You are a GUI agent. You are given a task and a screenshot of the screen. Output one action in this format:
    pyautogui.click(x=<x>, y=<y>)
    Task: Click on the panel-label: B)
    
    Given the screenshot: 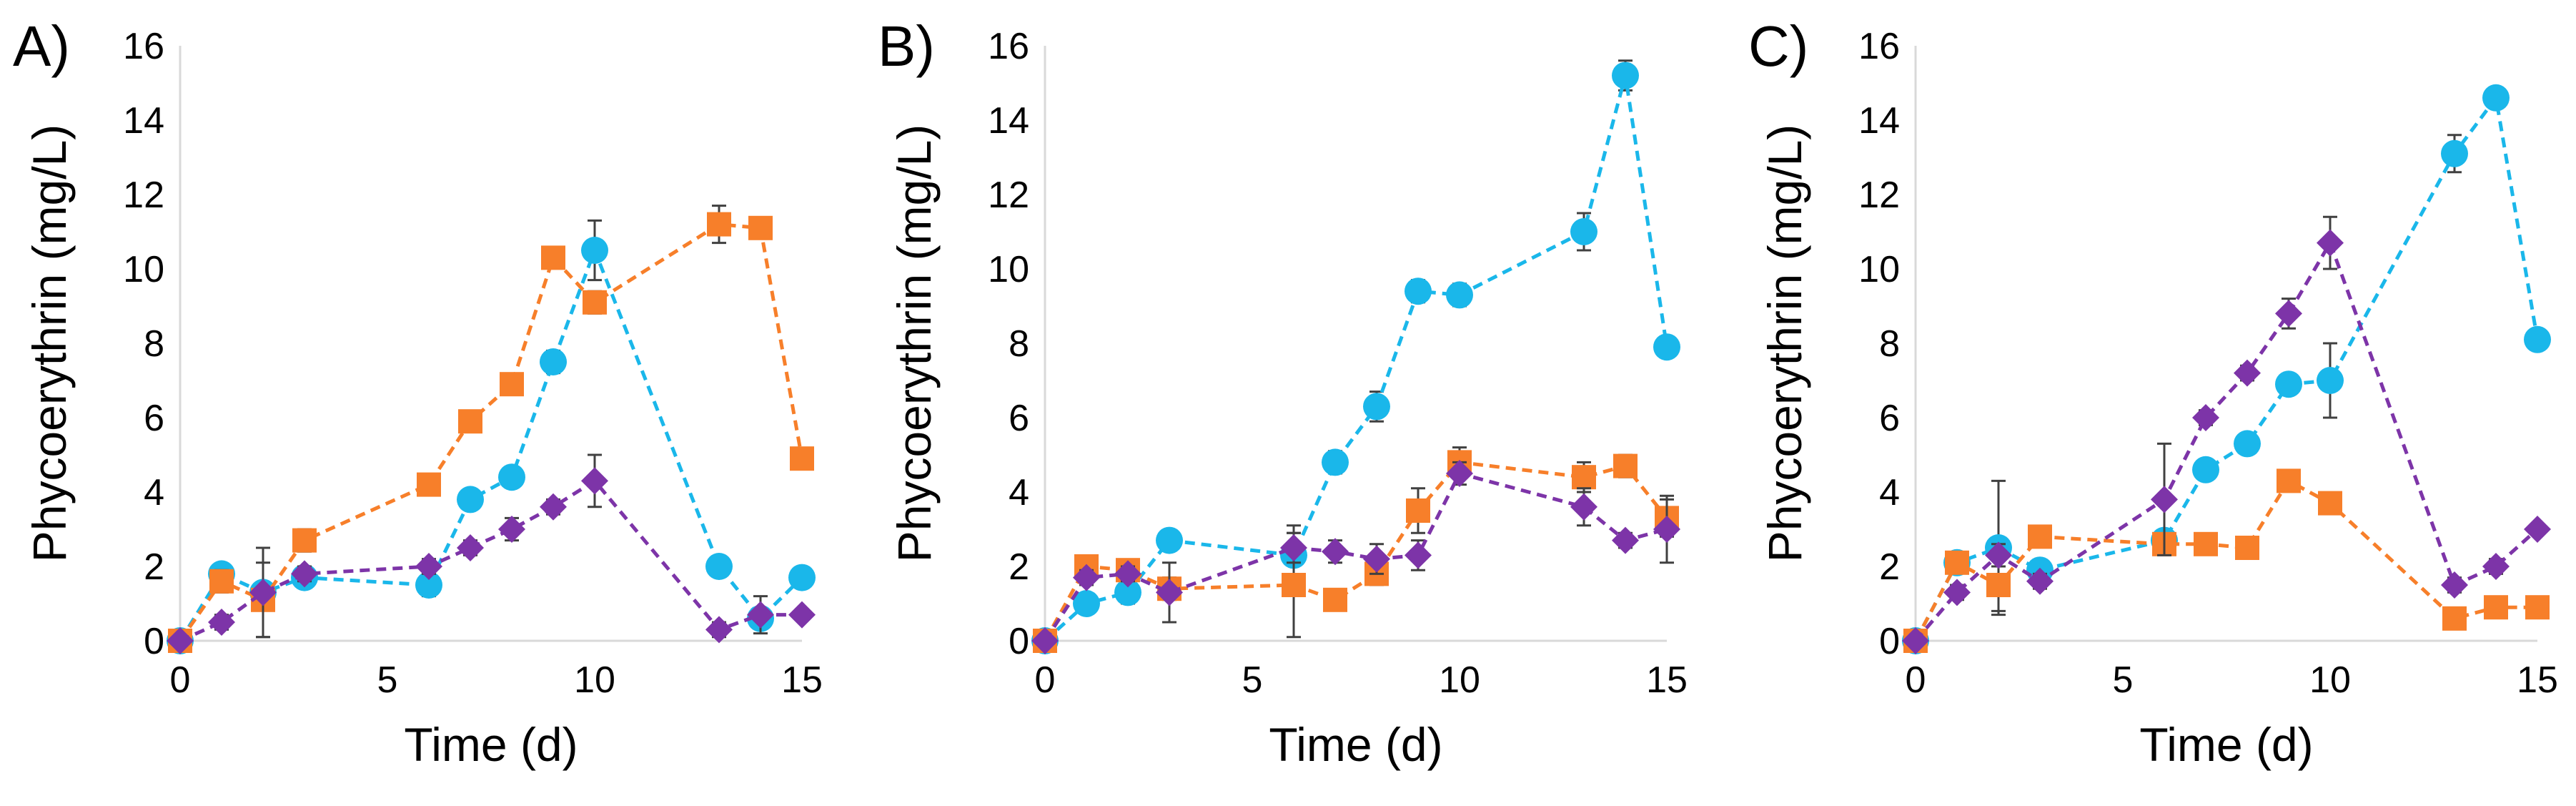 What is the action you would take?
    pyautogui.click(x=907, y=46)
    